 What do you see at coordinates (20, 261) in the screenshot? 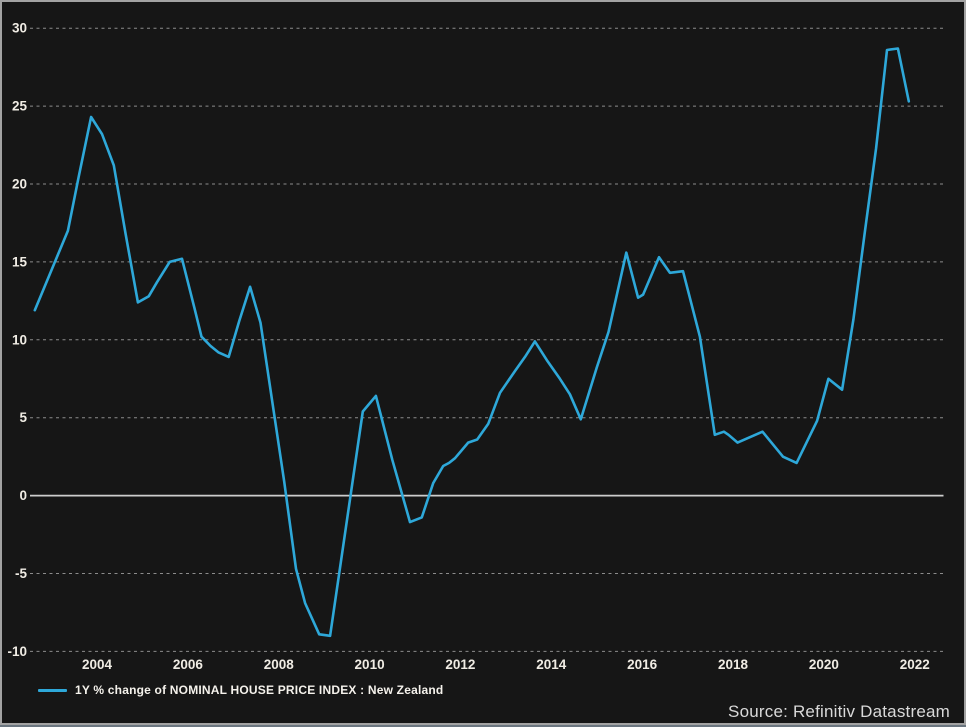
I see `y-tick-label: 15` at bounding box center [20, 261].